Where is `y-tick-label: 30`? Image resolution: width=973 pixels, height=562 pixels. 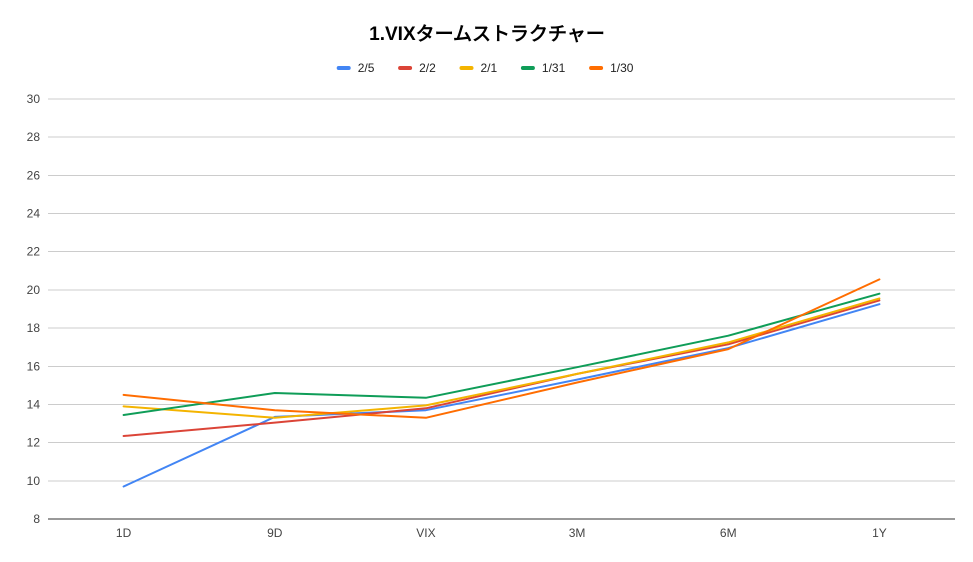 y-tick-label: 30 is located at coordinates (34, 99).